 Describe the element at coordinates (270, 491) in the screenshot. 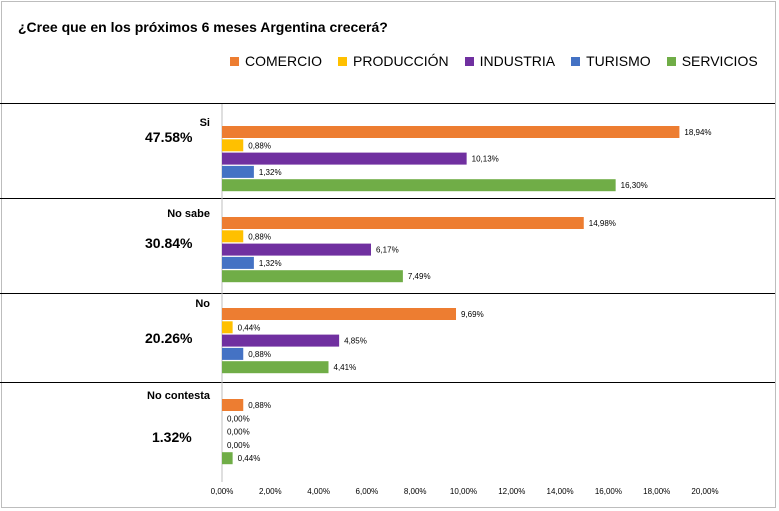

I see `x-tick-label: 2,00%` at that location.